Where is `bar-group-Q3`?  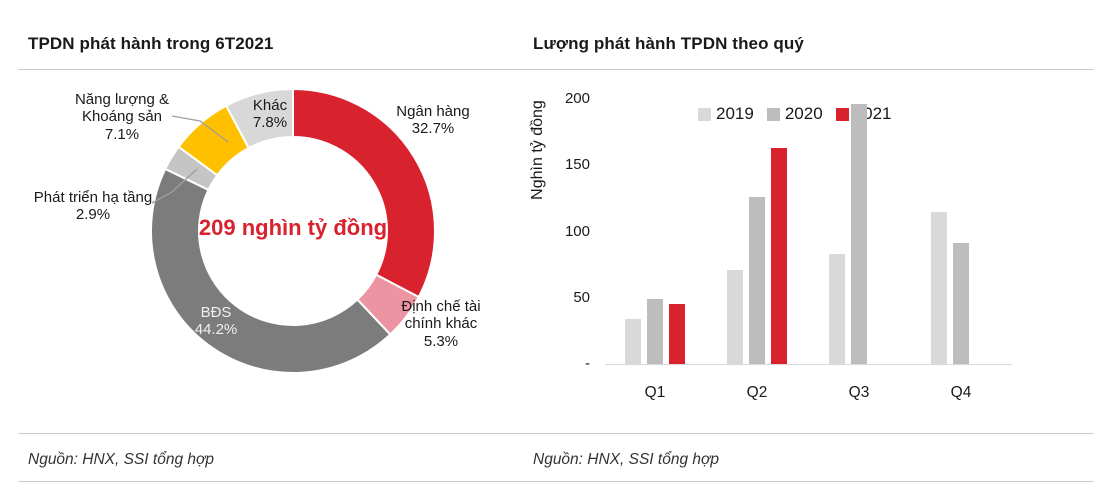 bar-group-Q3 is located at coordinates (859, 222).